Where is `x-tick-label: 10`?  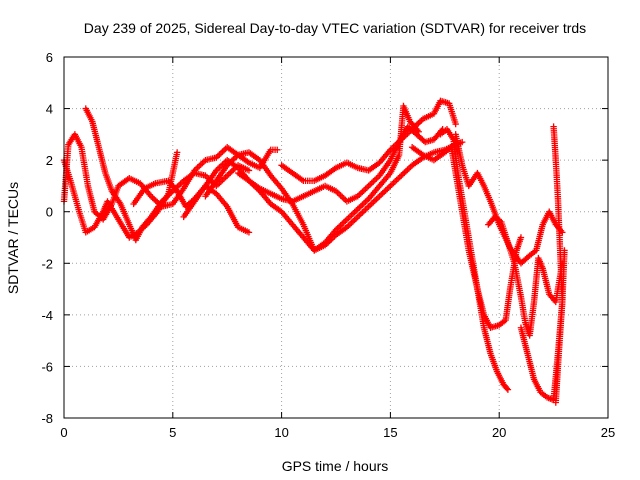 x-tick-label: 10 is located at coordinates (281, 432).